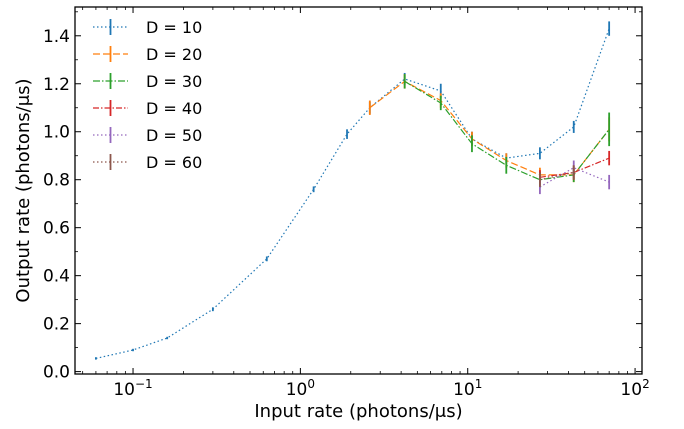  Describe the element at coordinates (56, 229) in the screenshot. I see `y-tick-label: 0.6` at that location.